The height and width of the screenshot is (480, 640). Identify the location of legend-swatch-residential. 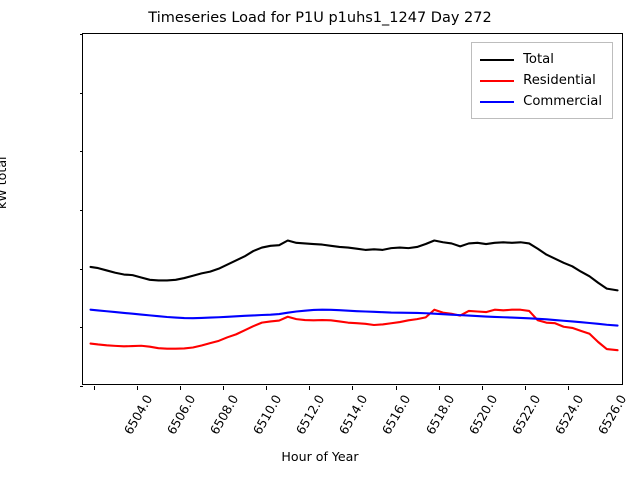
(497, 80).